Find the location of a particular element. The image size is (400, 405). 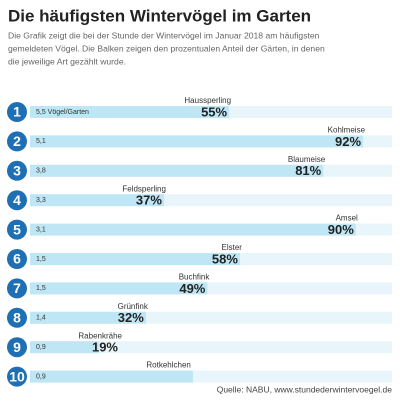

rank: 7 is located at coordinates (17, 288).